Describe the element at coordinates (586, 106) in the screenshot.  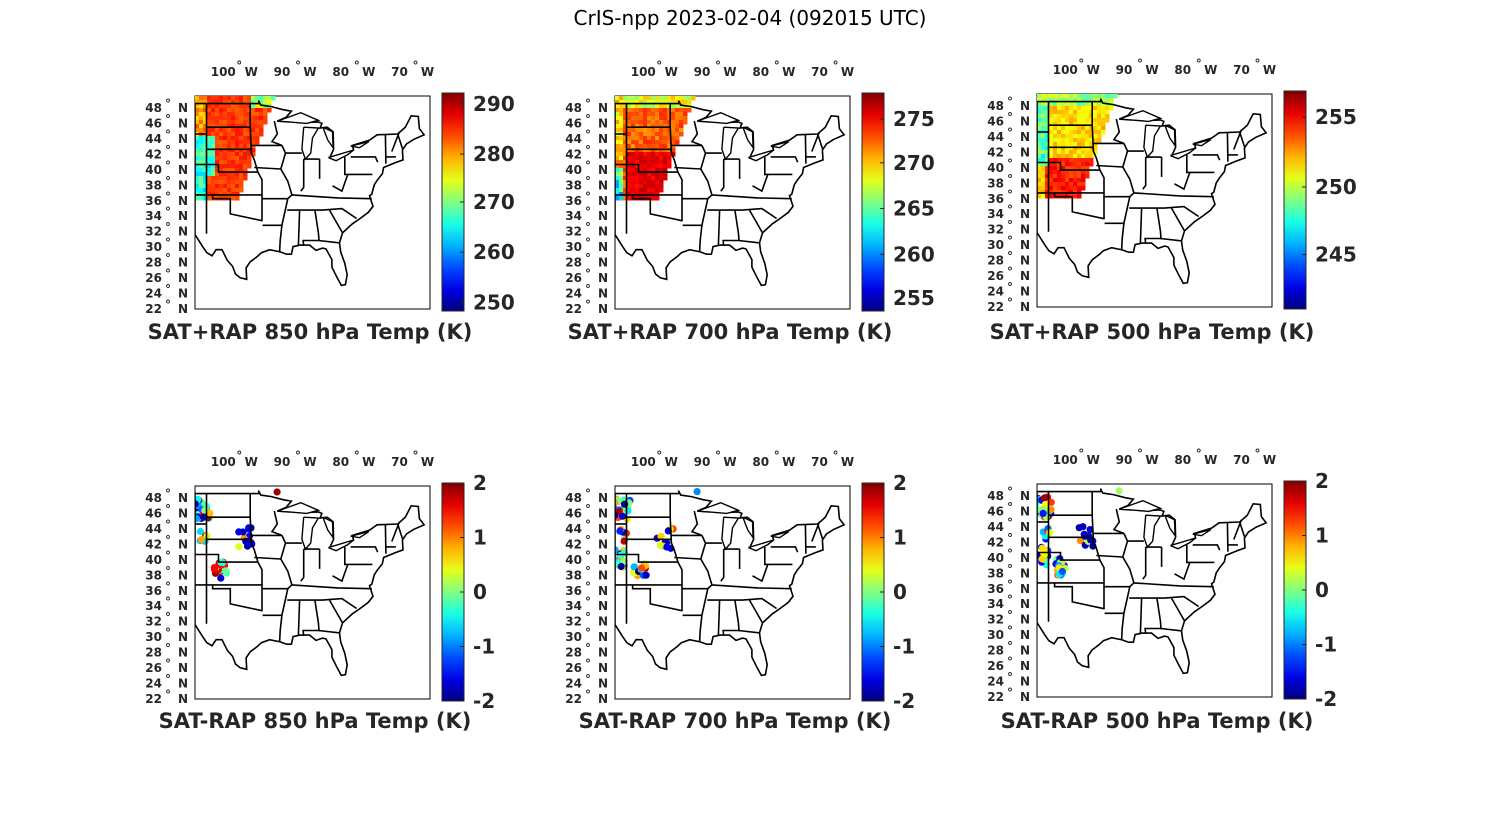
I see `lat-tick-label: 48 ° N` at that location.